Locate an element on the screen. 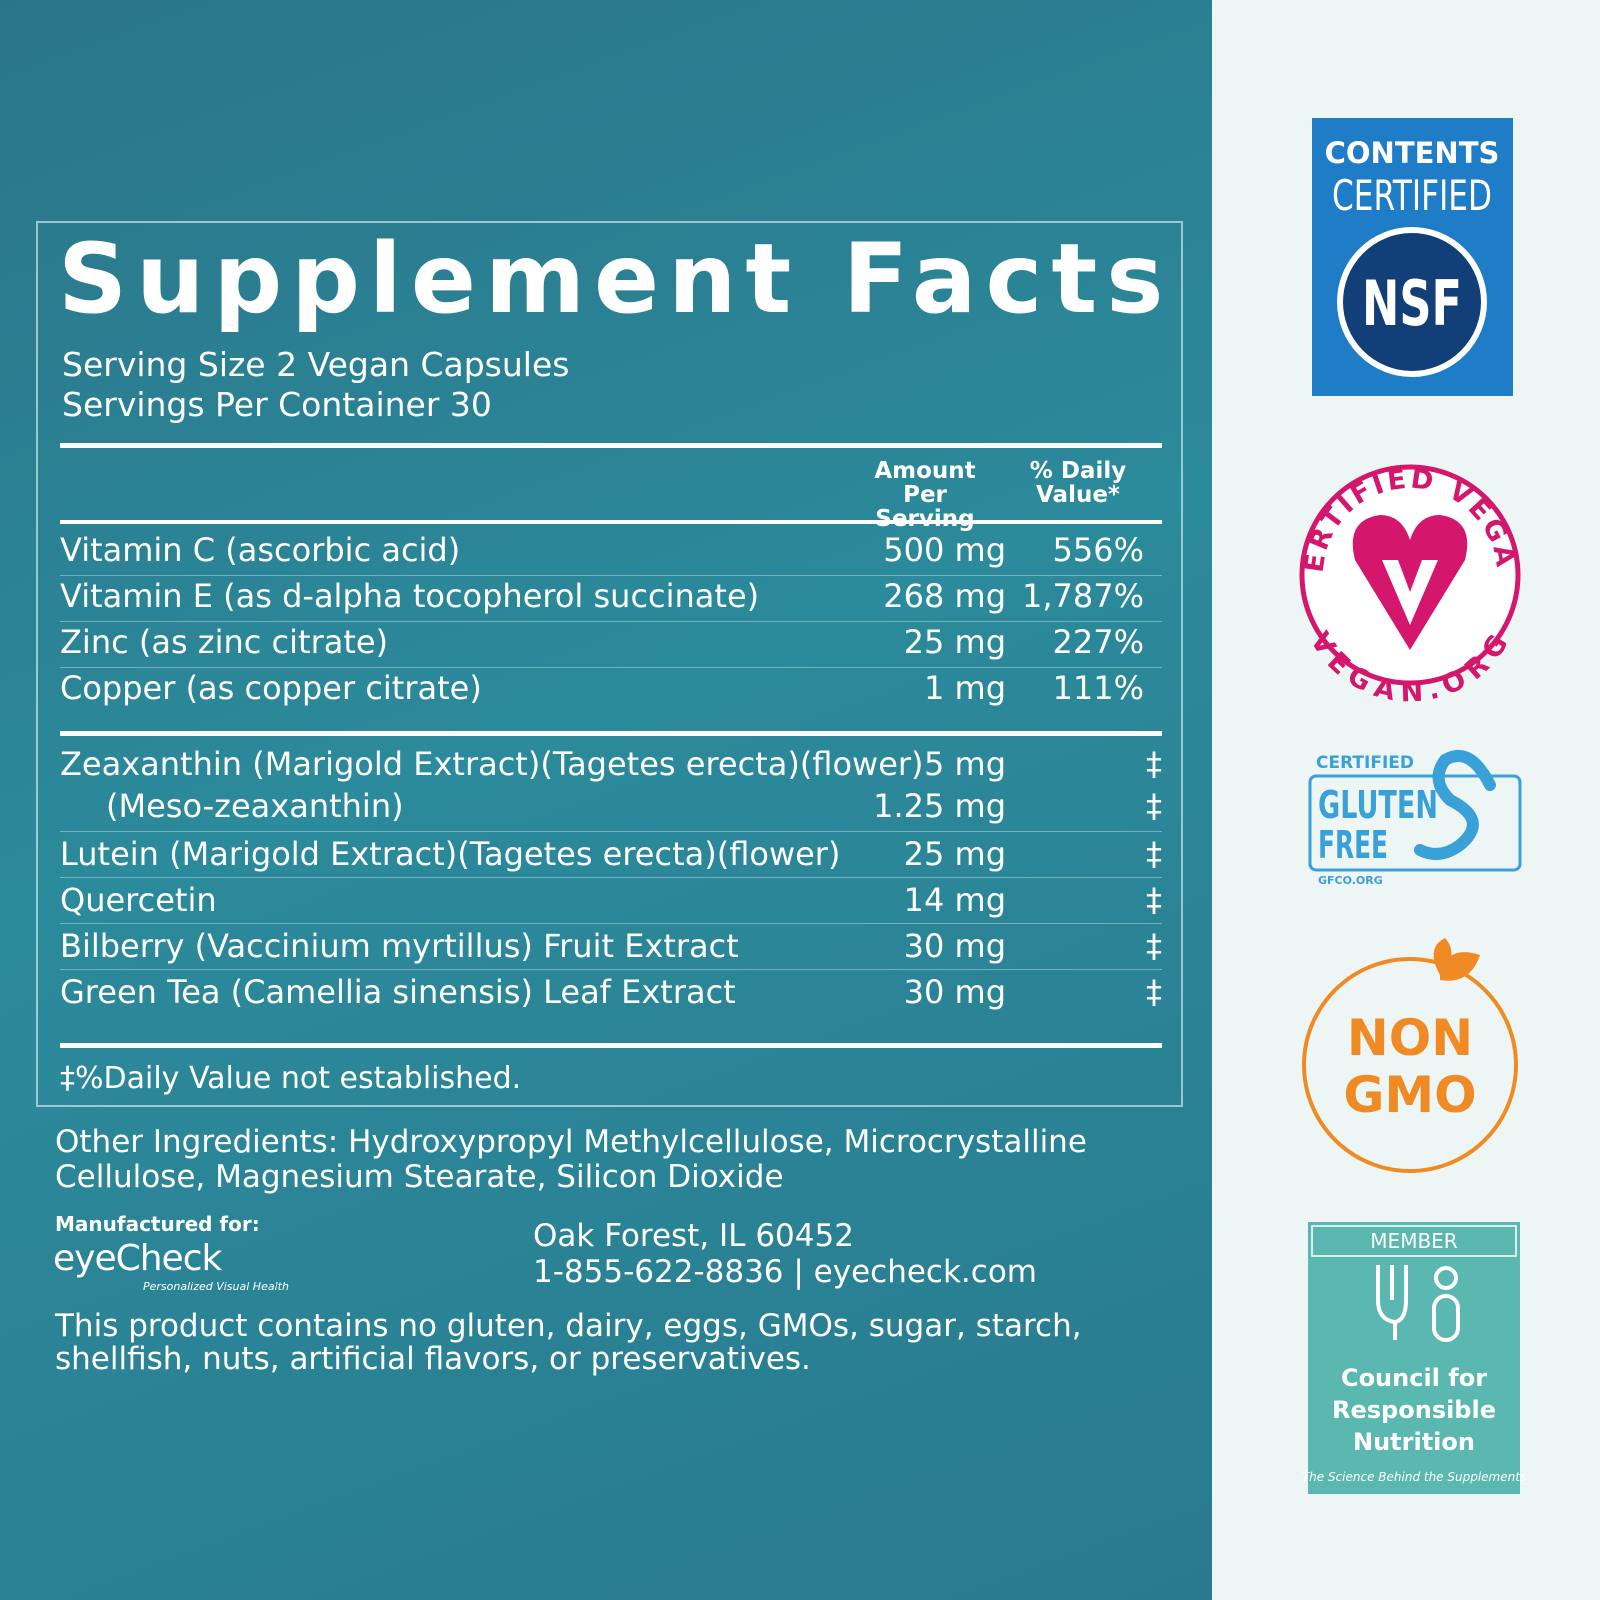  crn-text: The Science Behind the Supplements is located at coordinates (1414, 1477).